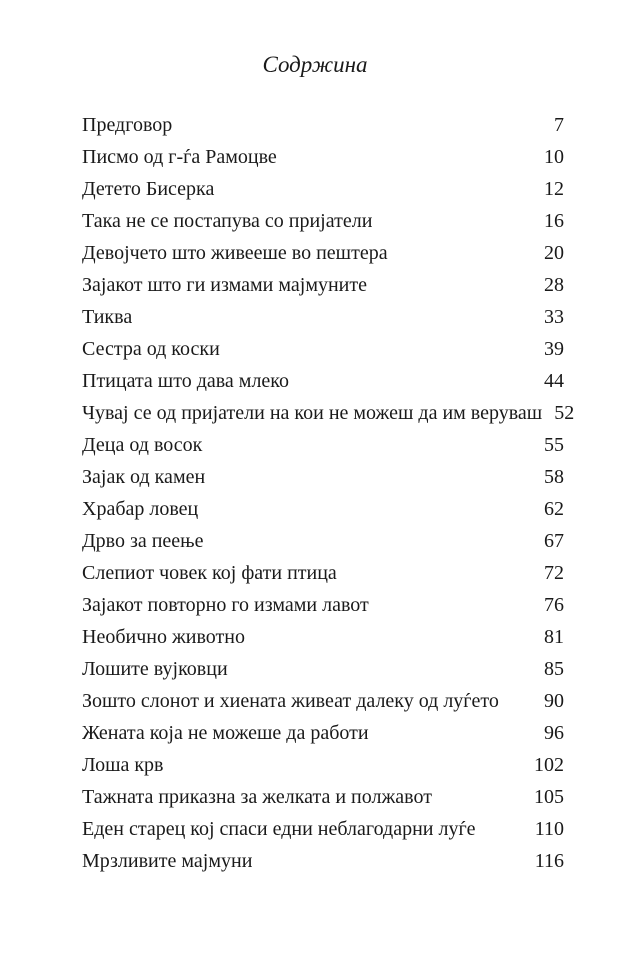 The width and height of the screenshot is (630, 972). Describe the element at coordinates (323, 349) in the screenshot. I see `toc-entry: Сестра од коски 39` at that location.